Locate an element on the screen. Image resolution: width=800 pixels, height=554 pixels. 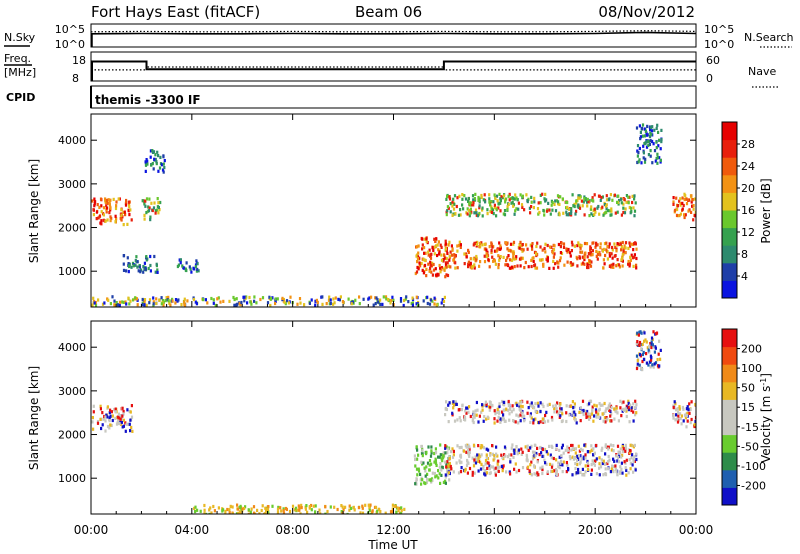
noise-ytick-top: 10^5 is located at coordinates (70, 29).